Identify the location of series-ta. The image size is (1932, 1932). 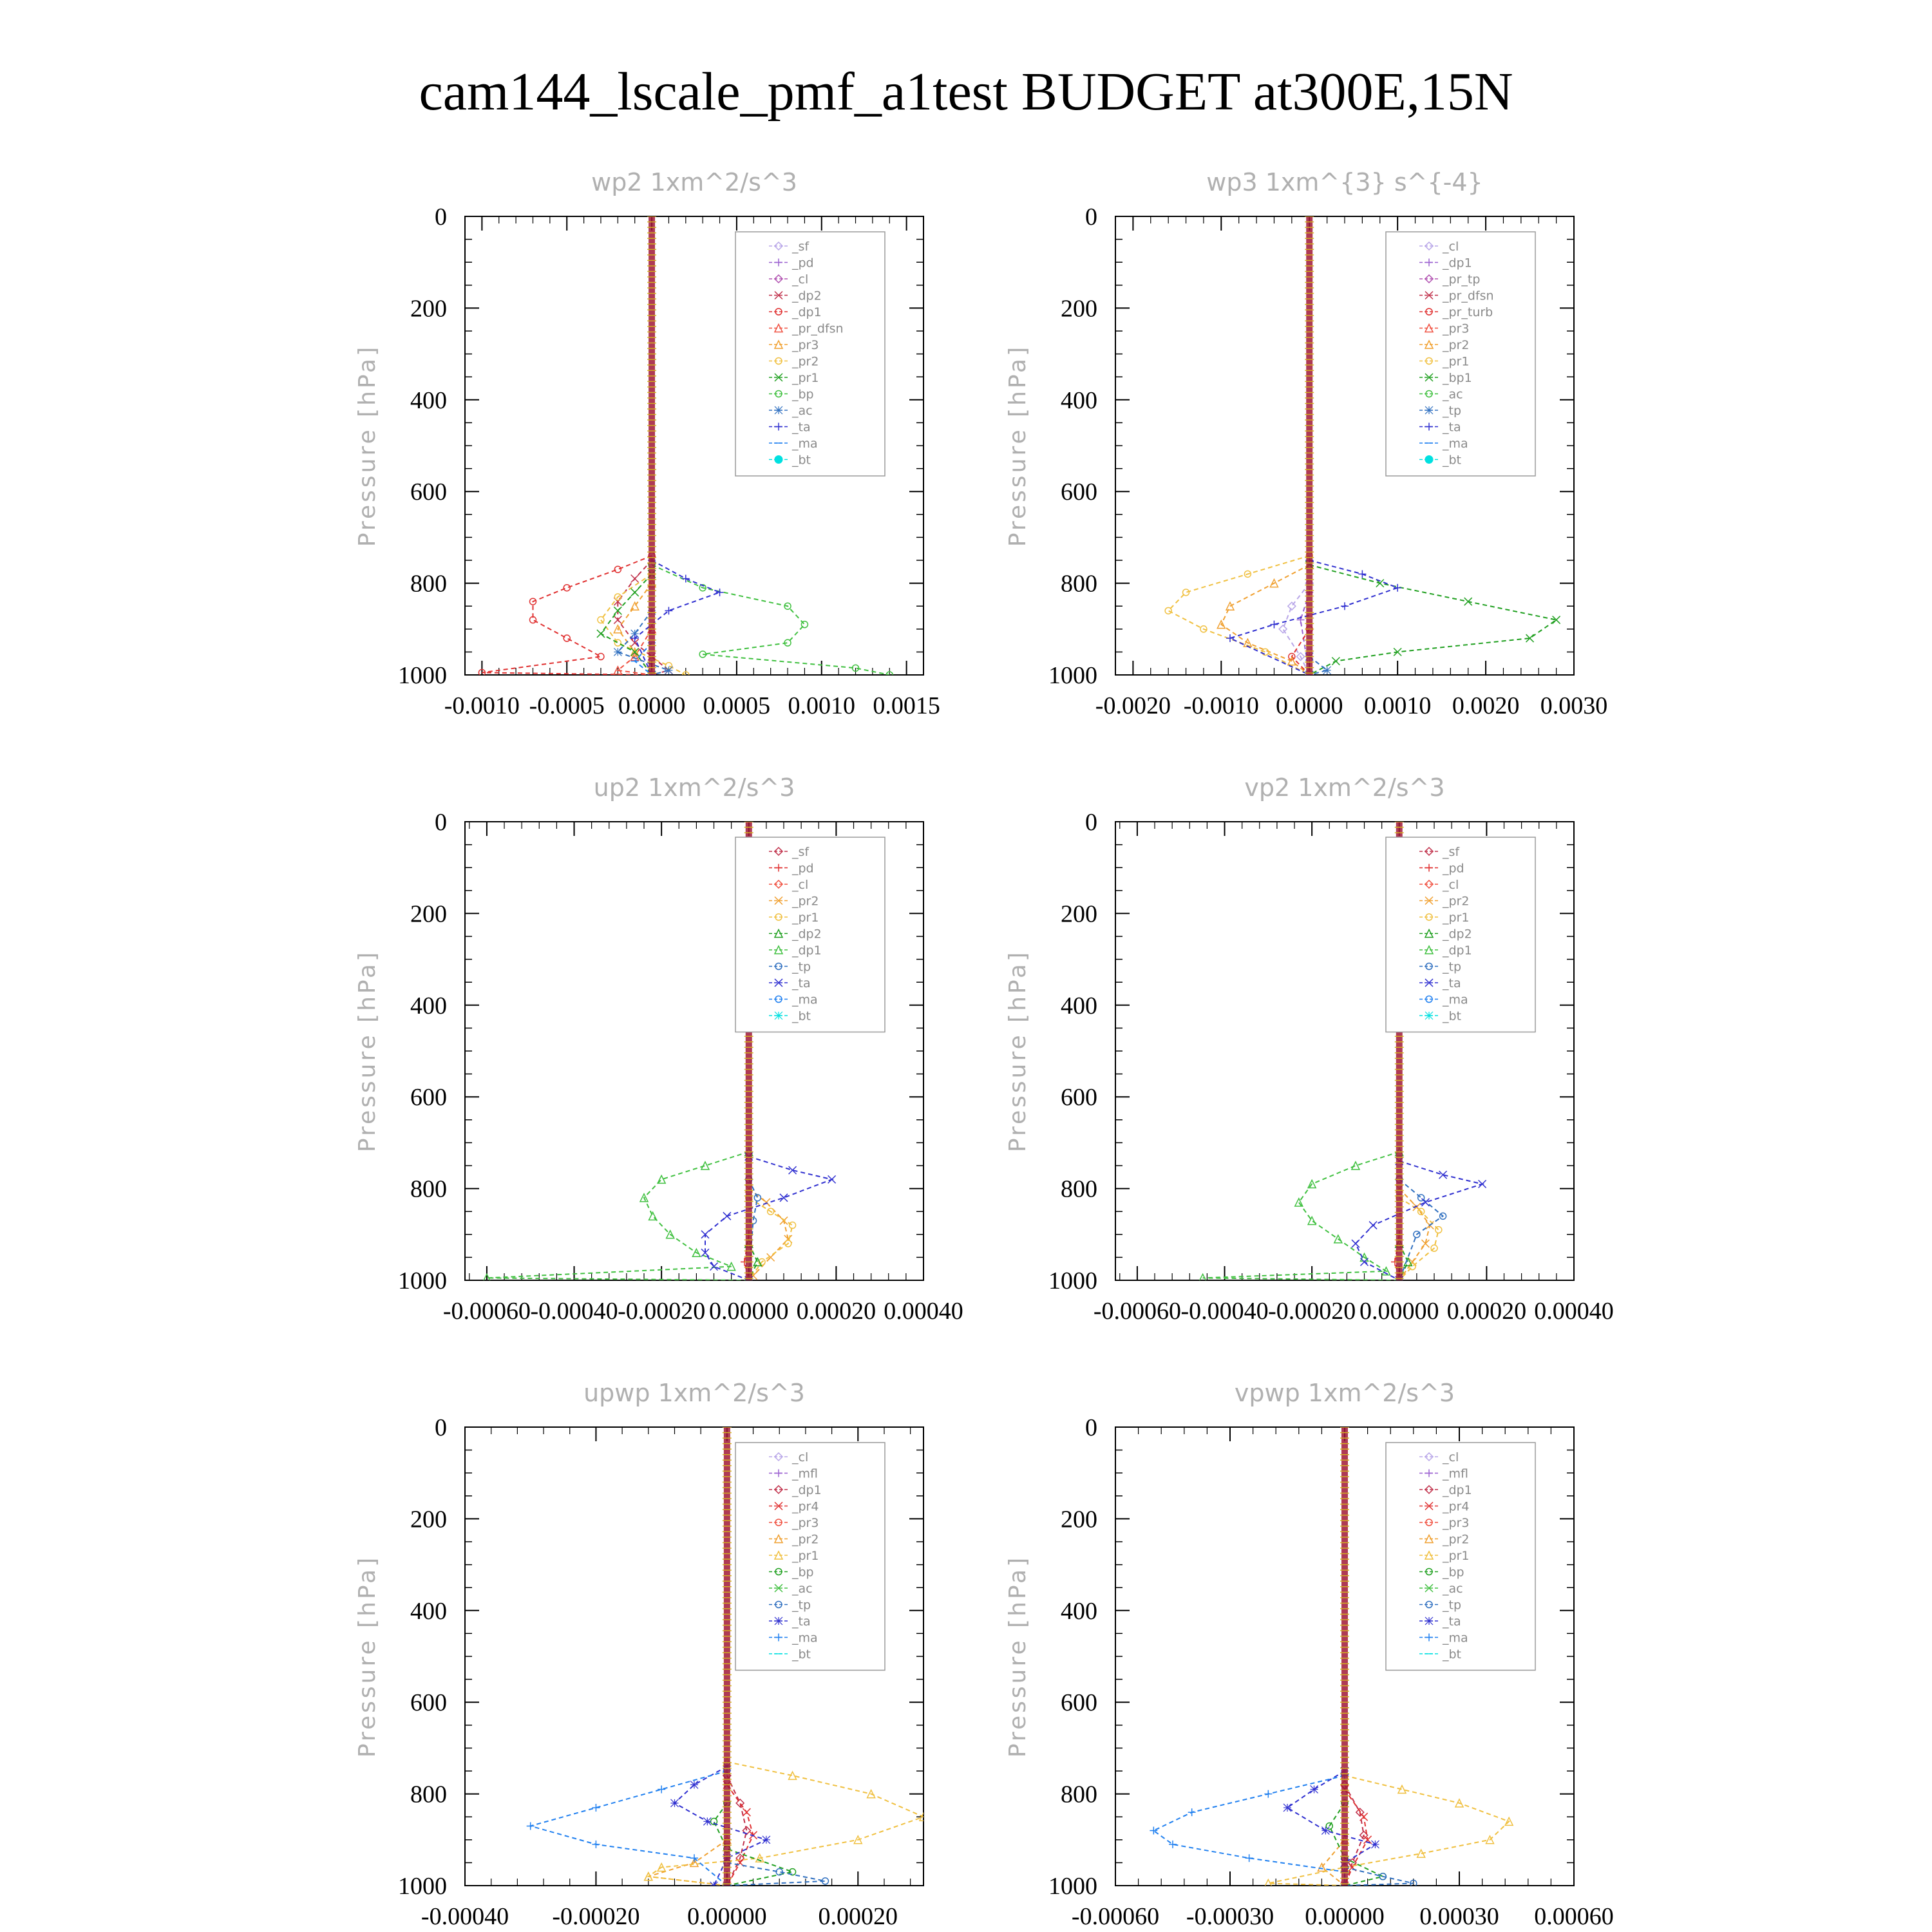
(1419, 1219).